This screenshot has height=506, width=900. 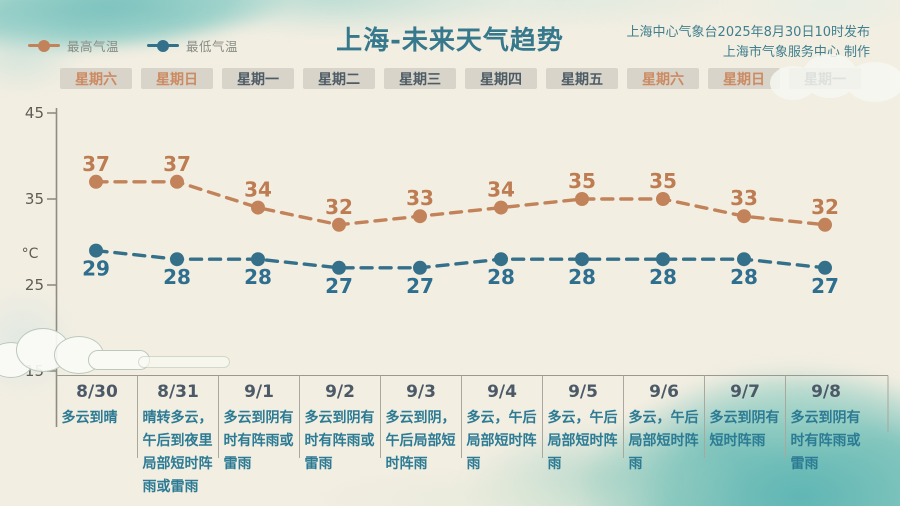 I want to click on value-label-最低气温-8/30: 29, so click(x=96, y=269).